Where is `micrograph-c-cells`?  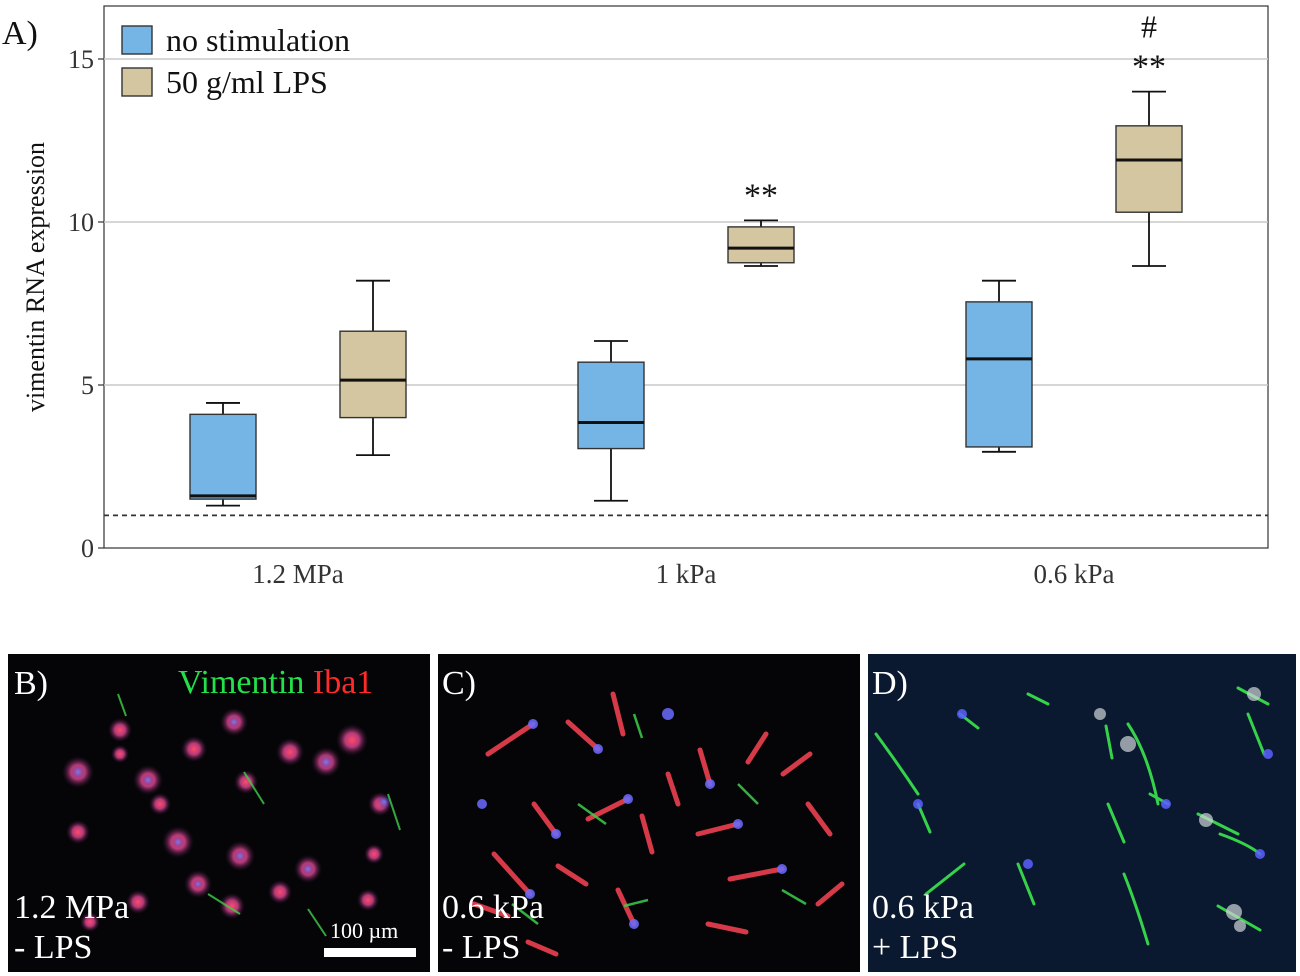
micrograph-c-cells is located at coordinates (658, 824).